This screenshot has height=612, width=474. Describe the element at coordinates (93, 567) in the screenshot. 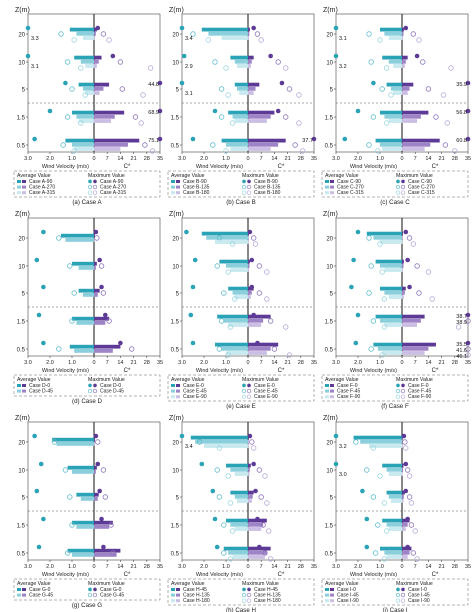

I see `x-tick-label: 0` at that location.